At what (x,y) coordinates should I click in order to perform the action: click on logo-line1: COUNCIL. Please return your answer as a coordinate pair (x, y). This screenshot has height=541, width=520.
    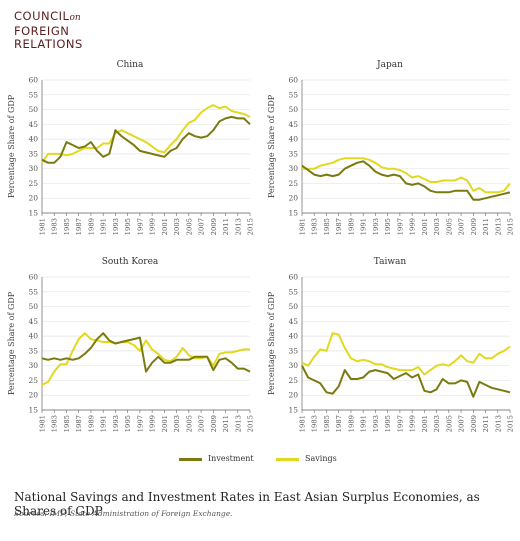
    Looking at the image, I should click on (42, 16).